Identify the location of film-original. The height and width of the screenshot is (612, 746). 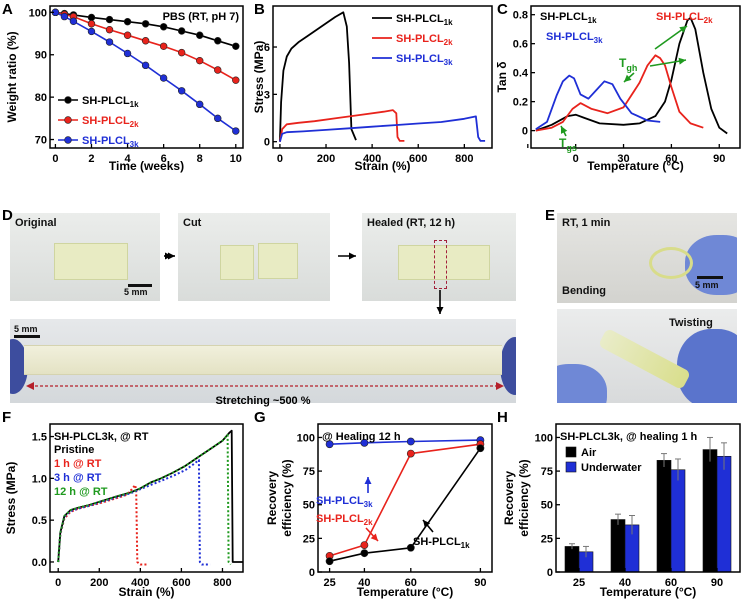
(91, 261).